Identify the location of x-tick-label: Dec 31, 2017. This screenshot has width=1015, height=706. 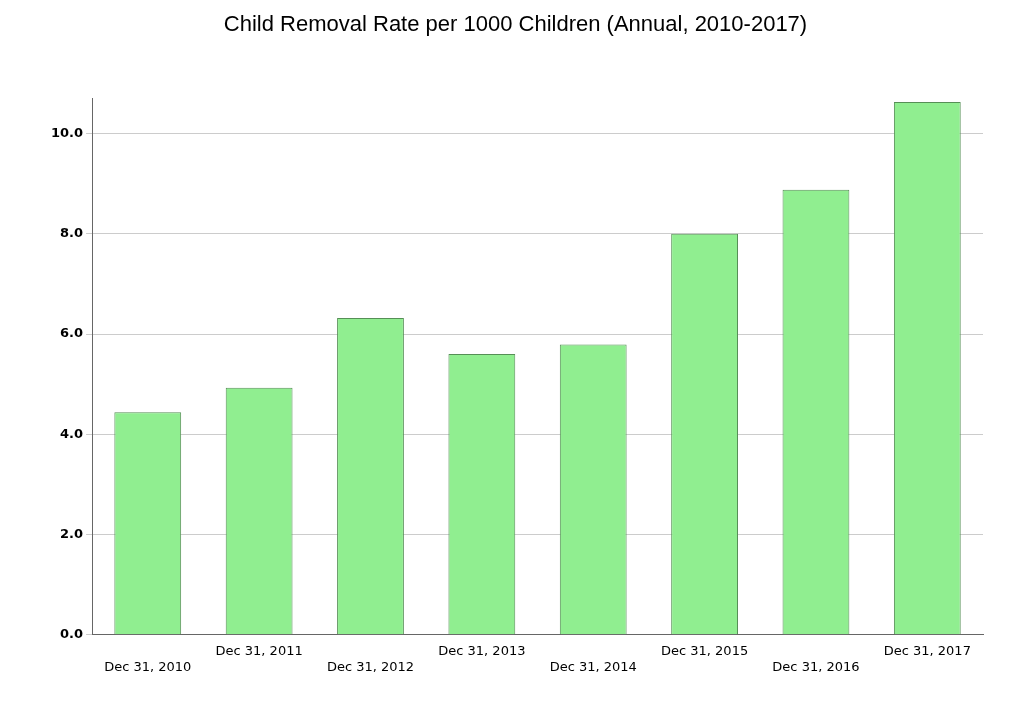
(927, 650).